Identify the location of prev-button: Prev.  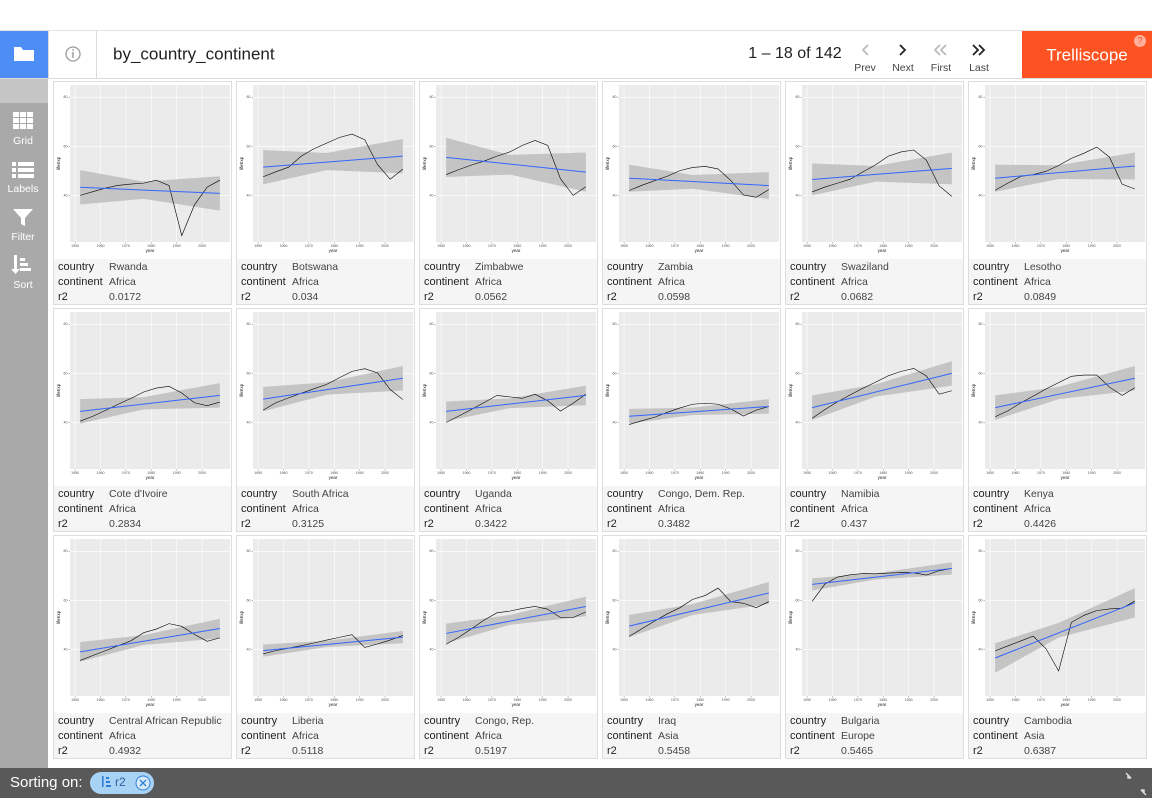
(865, 68).